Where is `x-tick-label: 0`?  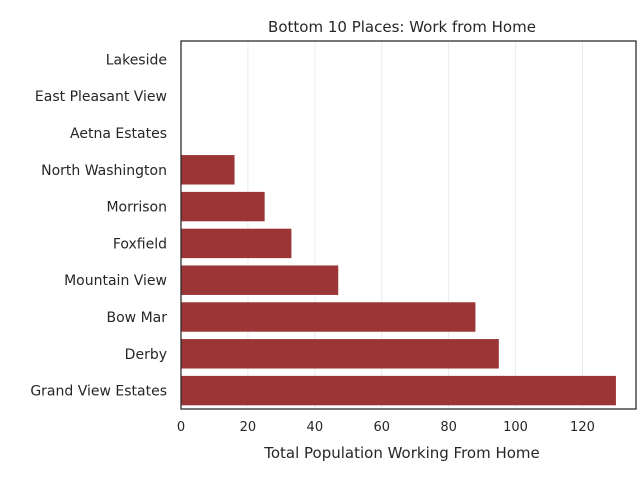 x-tick-label: 0 is located at coordinates (181, 427).